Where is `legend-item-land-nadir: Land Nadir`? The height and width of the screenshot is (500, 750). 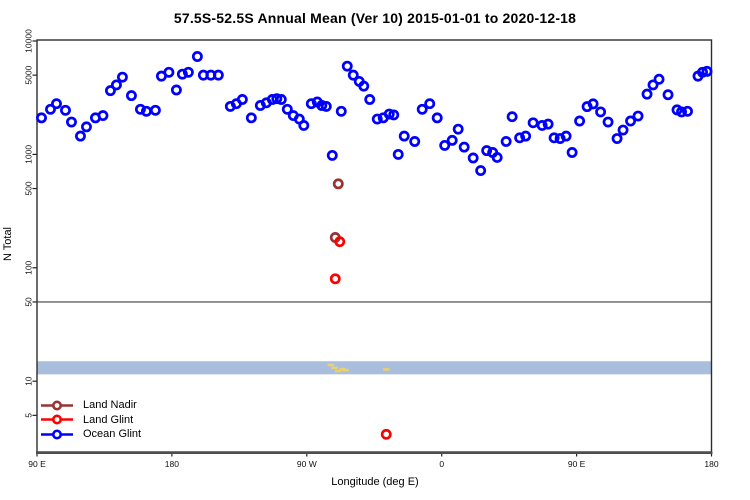 legend-item-land-nadir: Land Nadir is located at coordinates (90, 405).